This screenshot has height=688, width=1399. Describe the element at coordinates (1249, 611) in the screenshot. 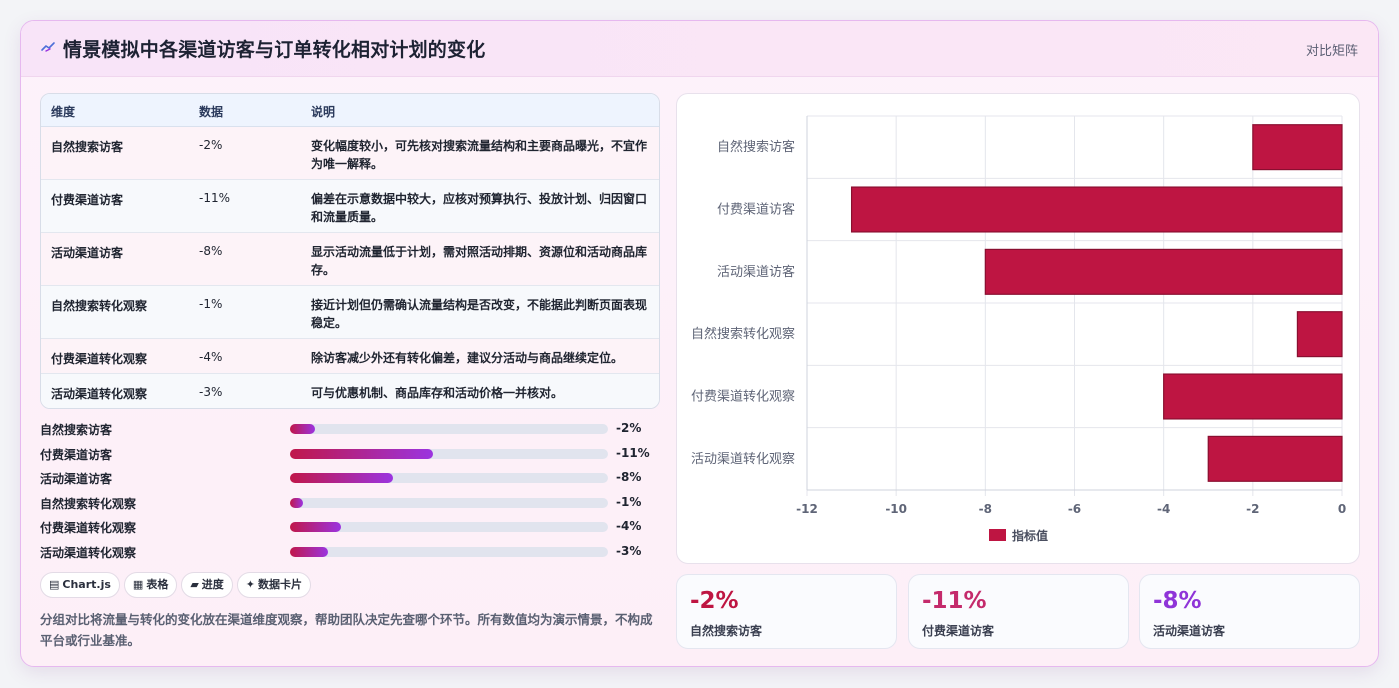

I see `stat-card: -8% 活动渠道访客` at that location.